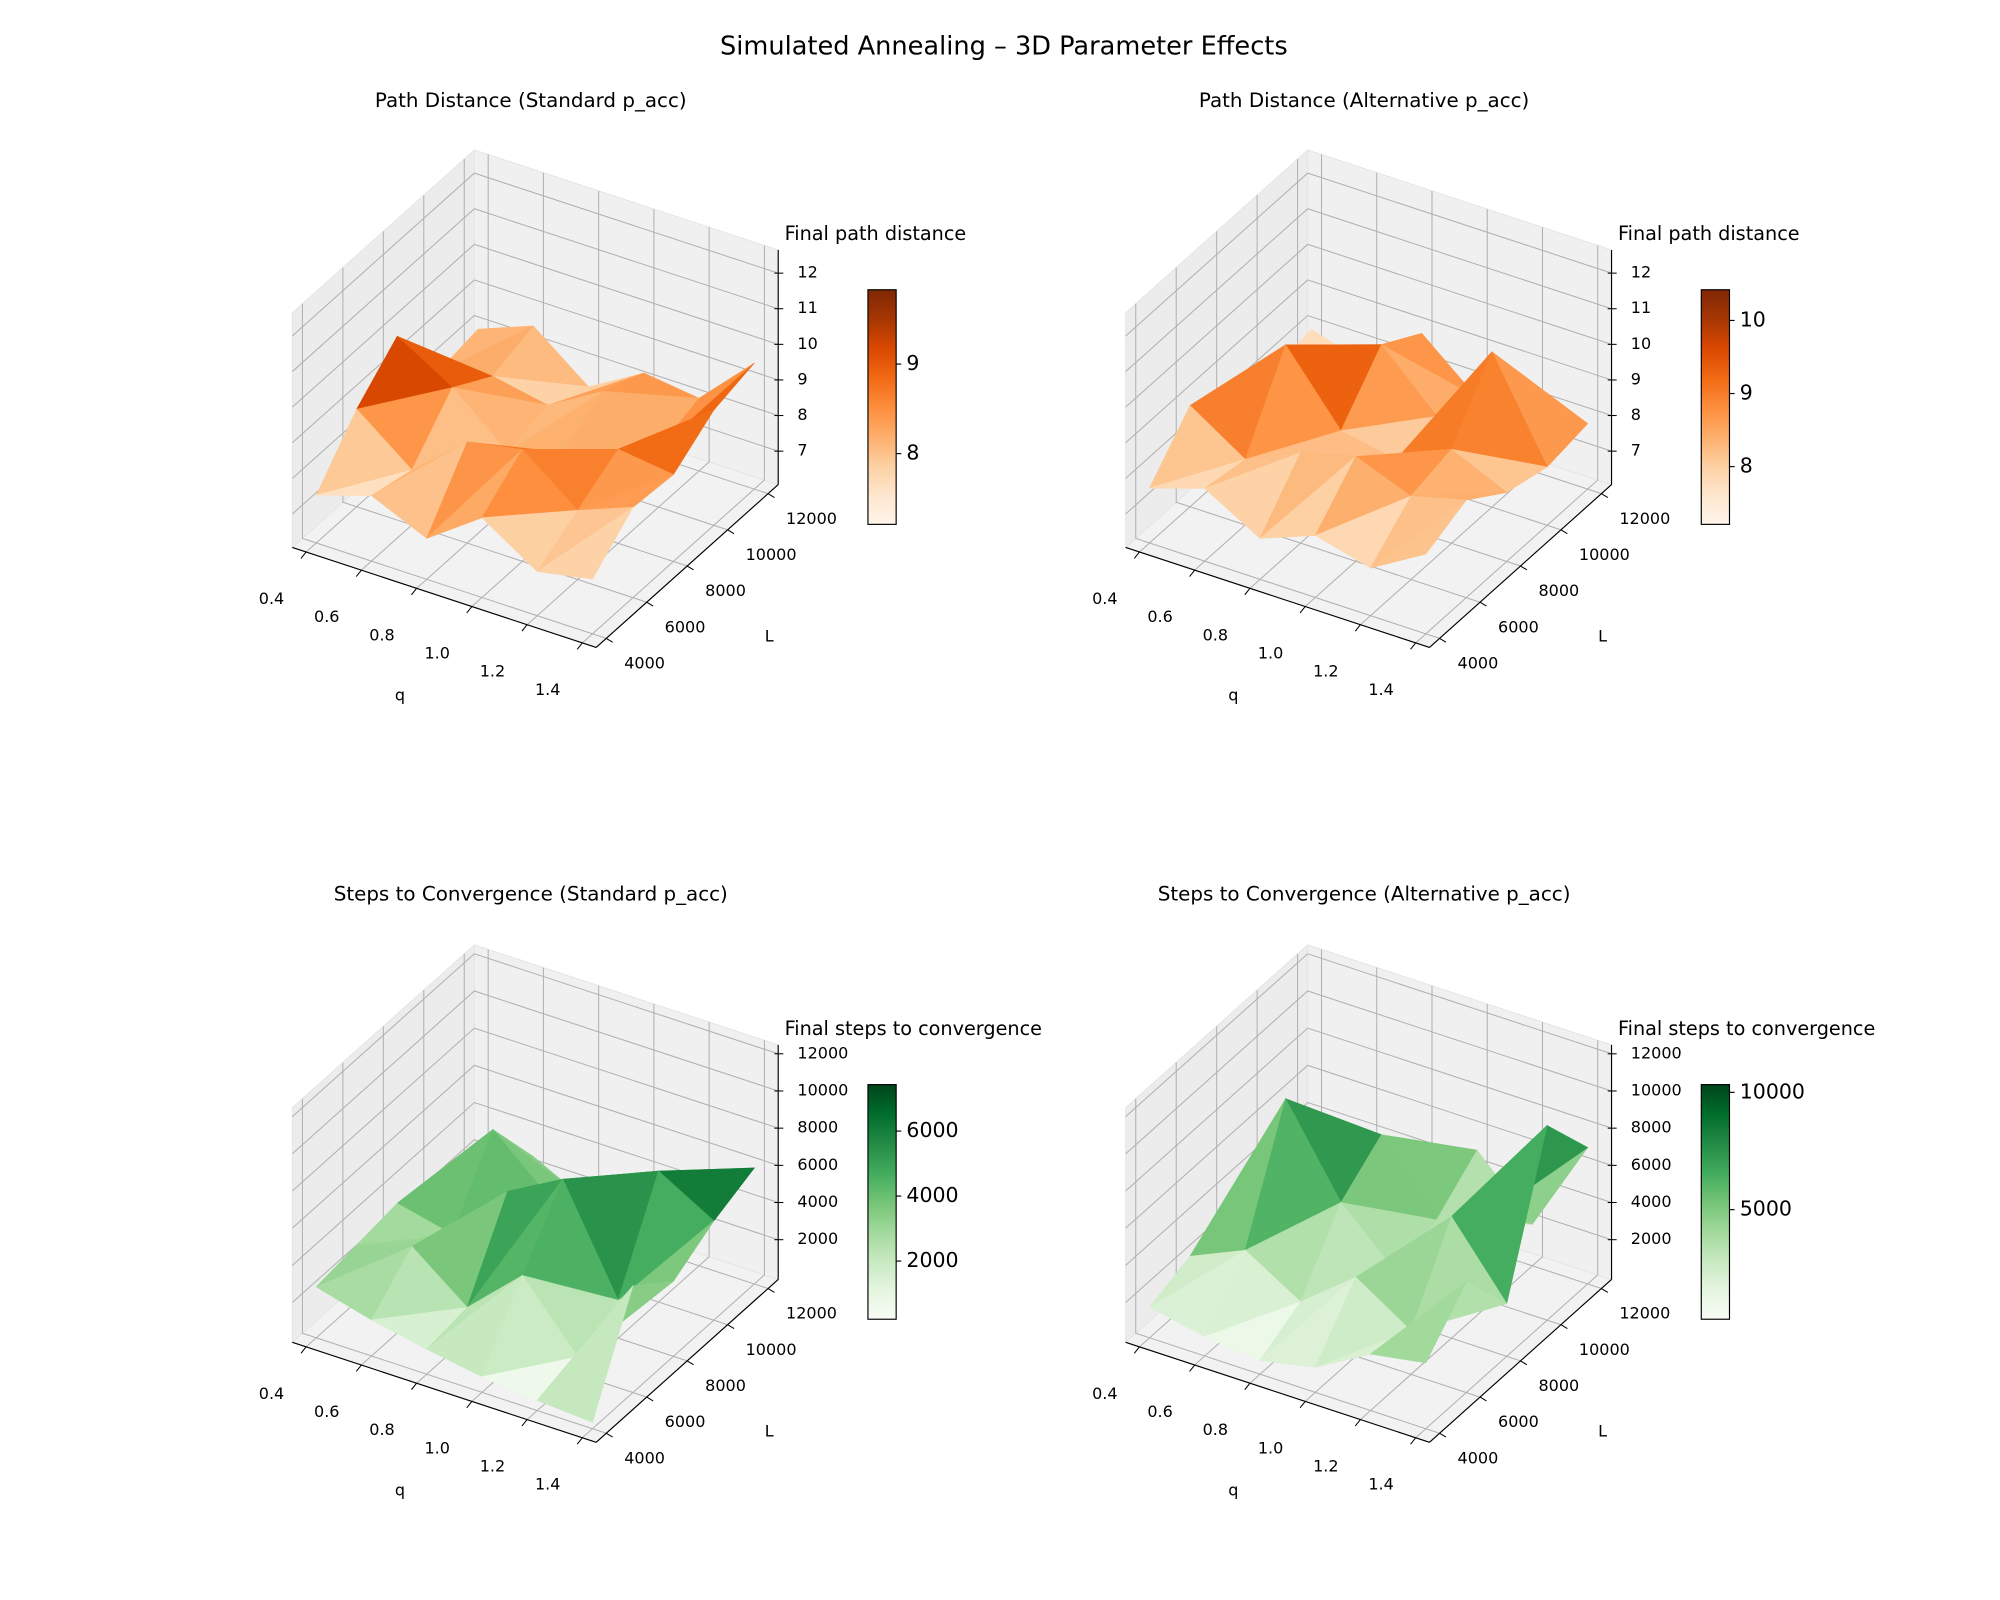 This screenshot has height=1600, width=2000. What do you see at coordinates (1159, 1411) in the screenshot?
I see `x-tick-label: 0.6` at bounding box center [1159, 1411].